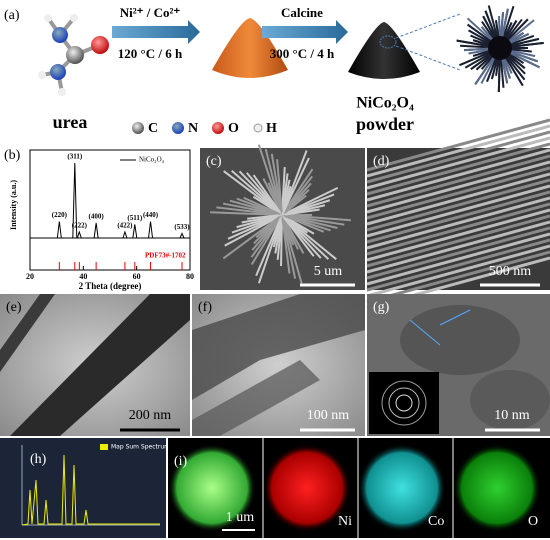 The image size is (550, 540). I want to click on peak-label: (511), so click(134, 218).